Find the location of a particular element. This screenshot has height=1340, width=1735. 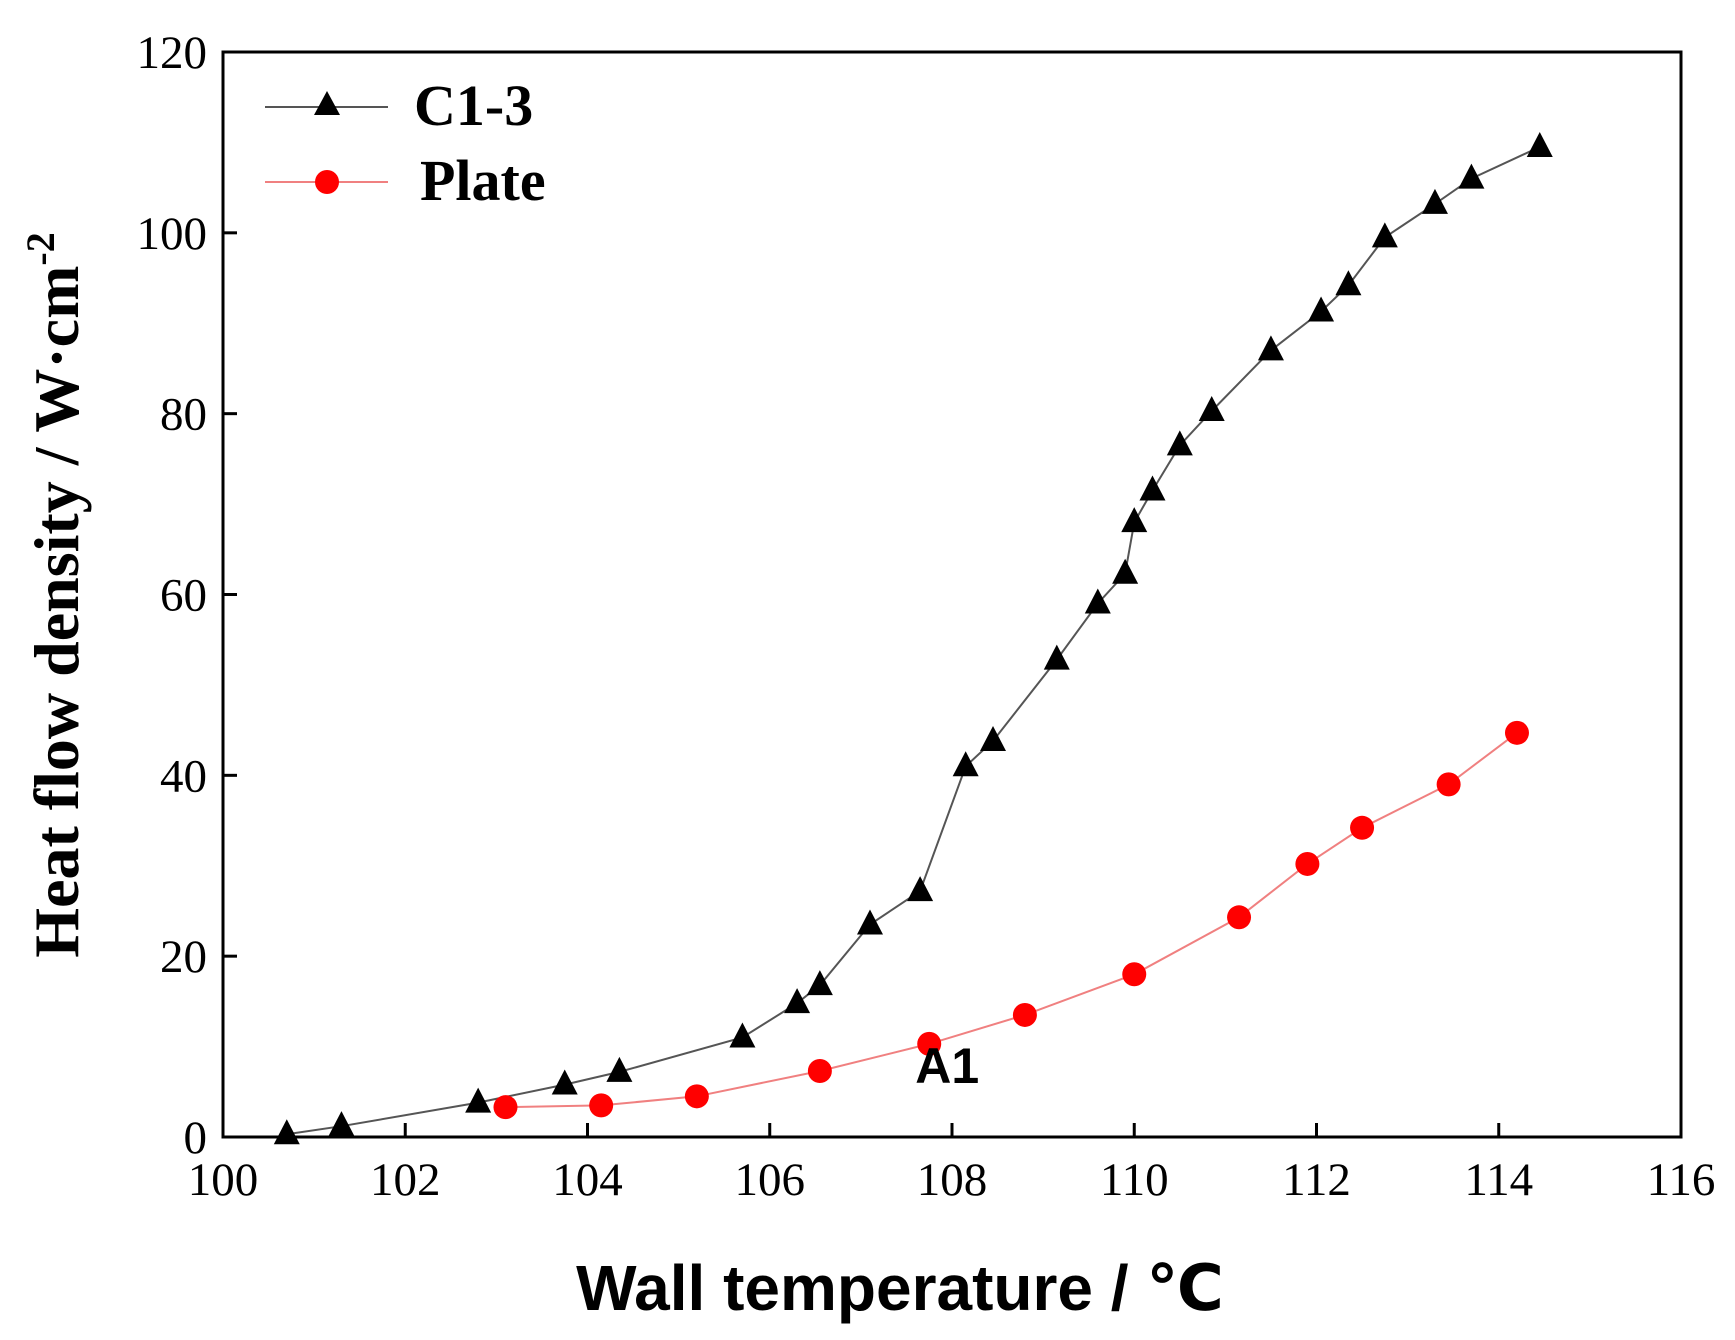

x-tick-label: 112 is located at coordinates (1316, 1180).